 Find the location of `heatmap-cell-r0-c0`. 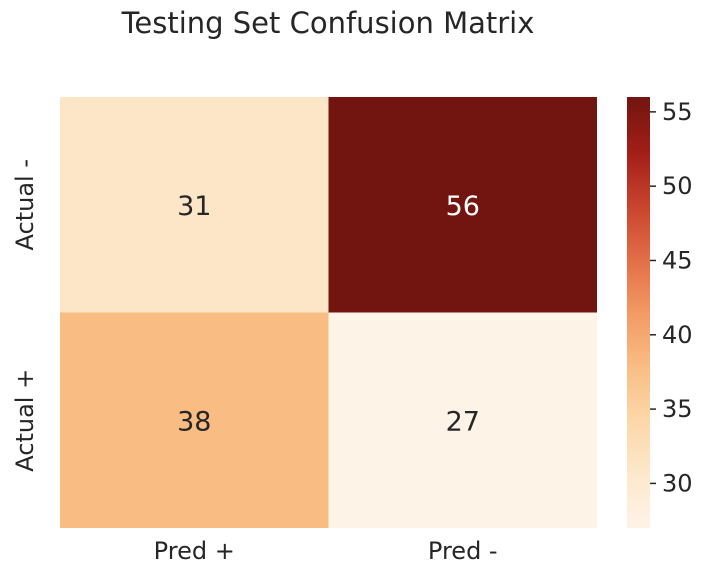

heatmap-cell-r0-c0 is located at coordinates (194, 205).